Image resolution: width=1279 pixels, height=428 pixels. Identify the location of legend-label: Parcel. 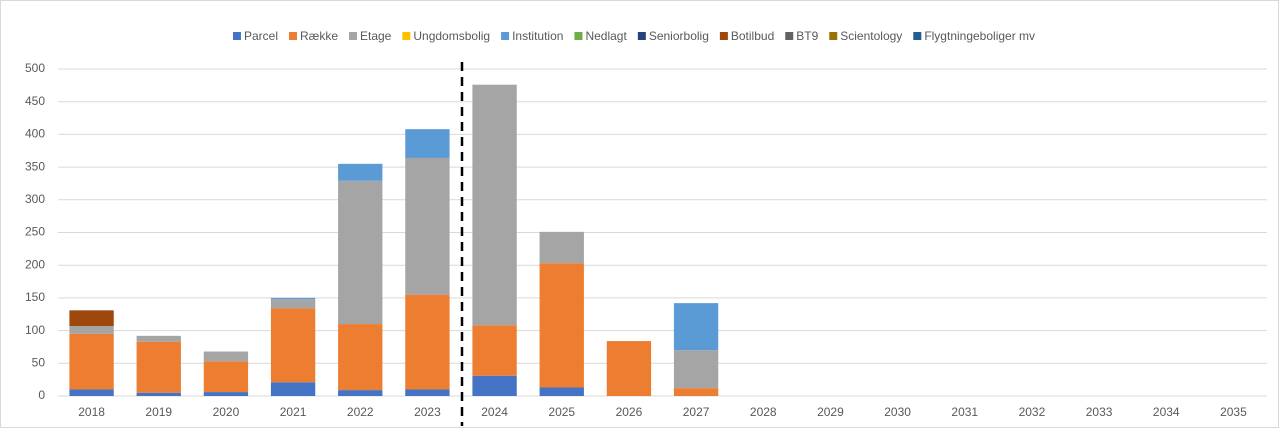
(261, 36).